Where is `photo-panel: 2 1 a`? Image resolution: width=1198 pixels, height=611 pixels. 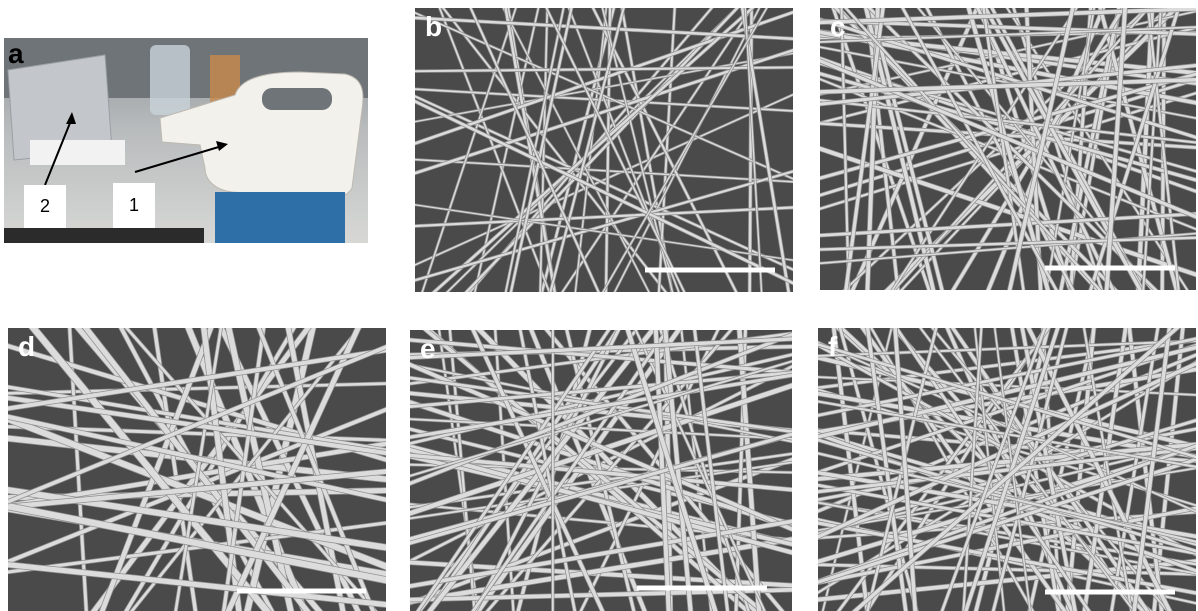
photo-panel: 2 1 a is located at coordinates (186, 140).